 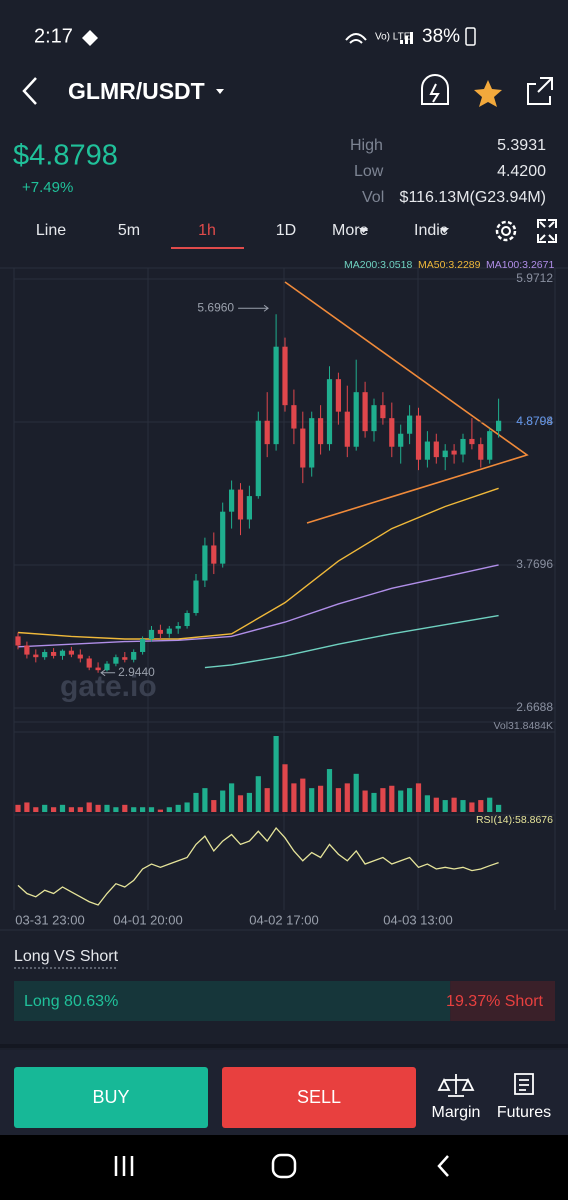 I want to click on settings-button-core, so click(x=506, y=231).